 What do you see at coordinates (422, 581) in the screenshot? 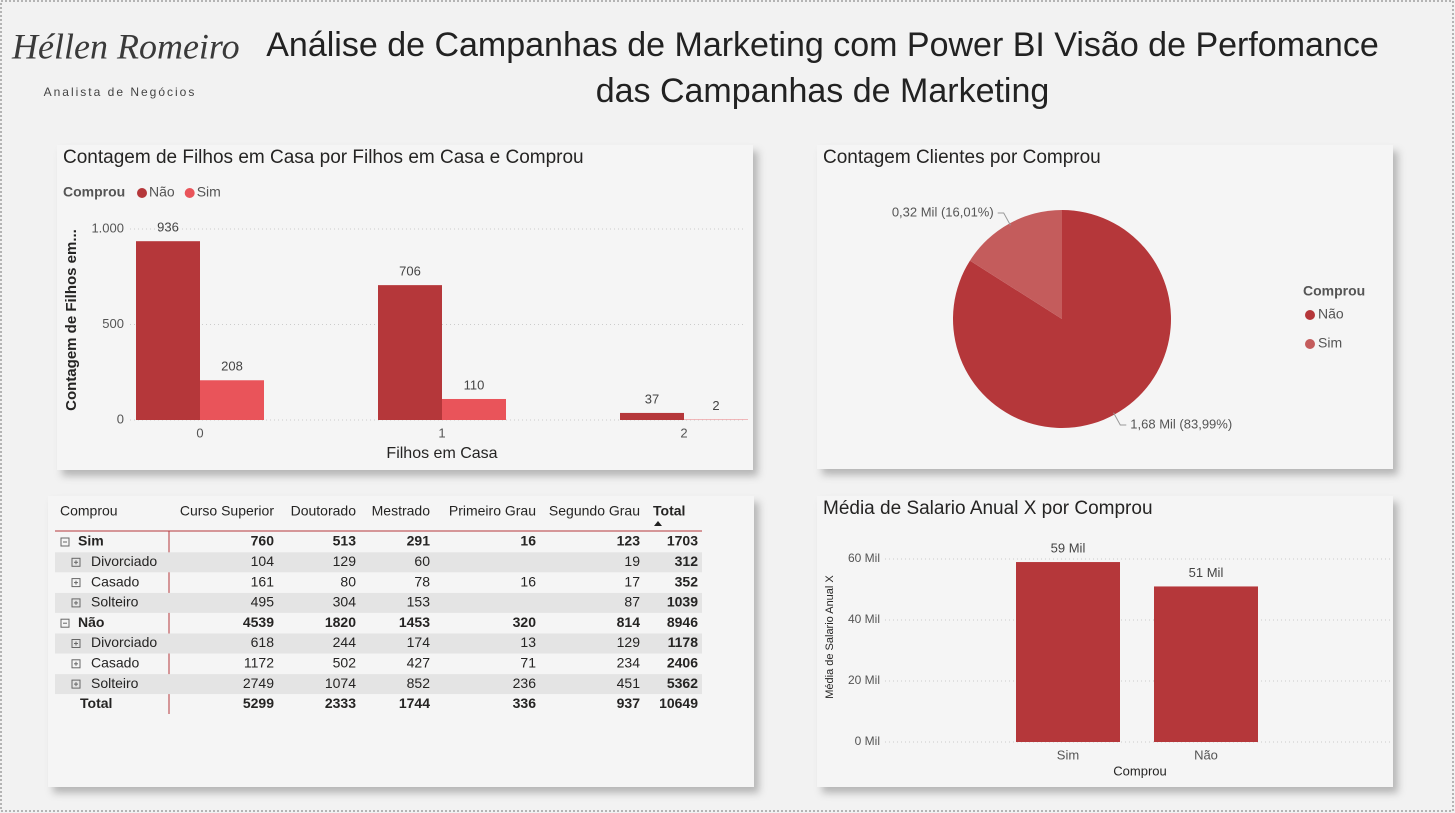
I see `cell: 78` at bounding box center [422, 581].